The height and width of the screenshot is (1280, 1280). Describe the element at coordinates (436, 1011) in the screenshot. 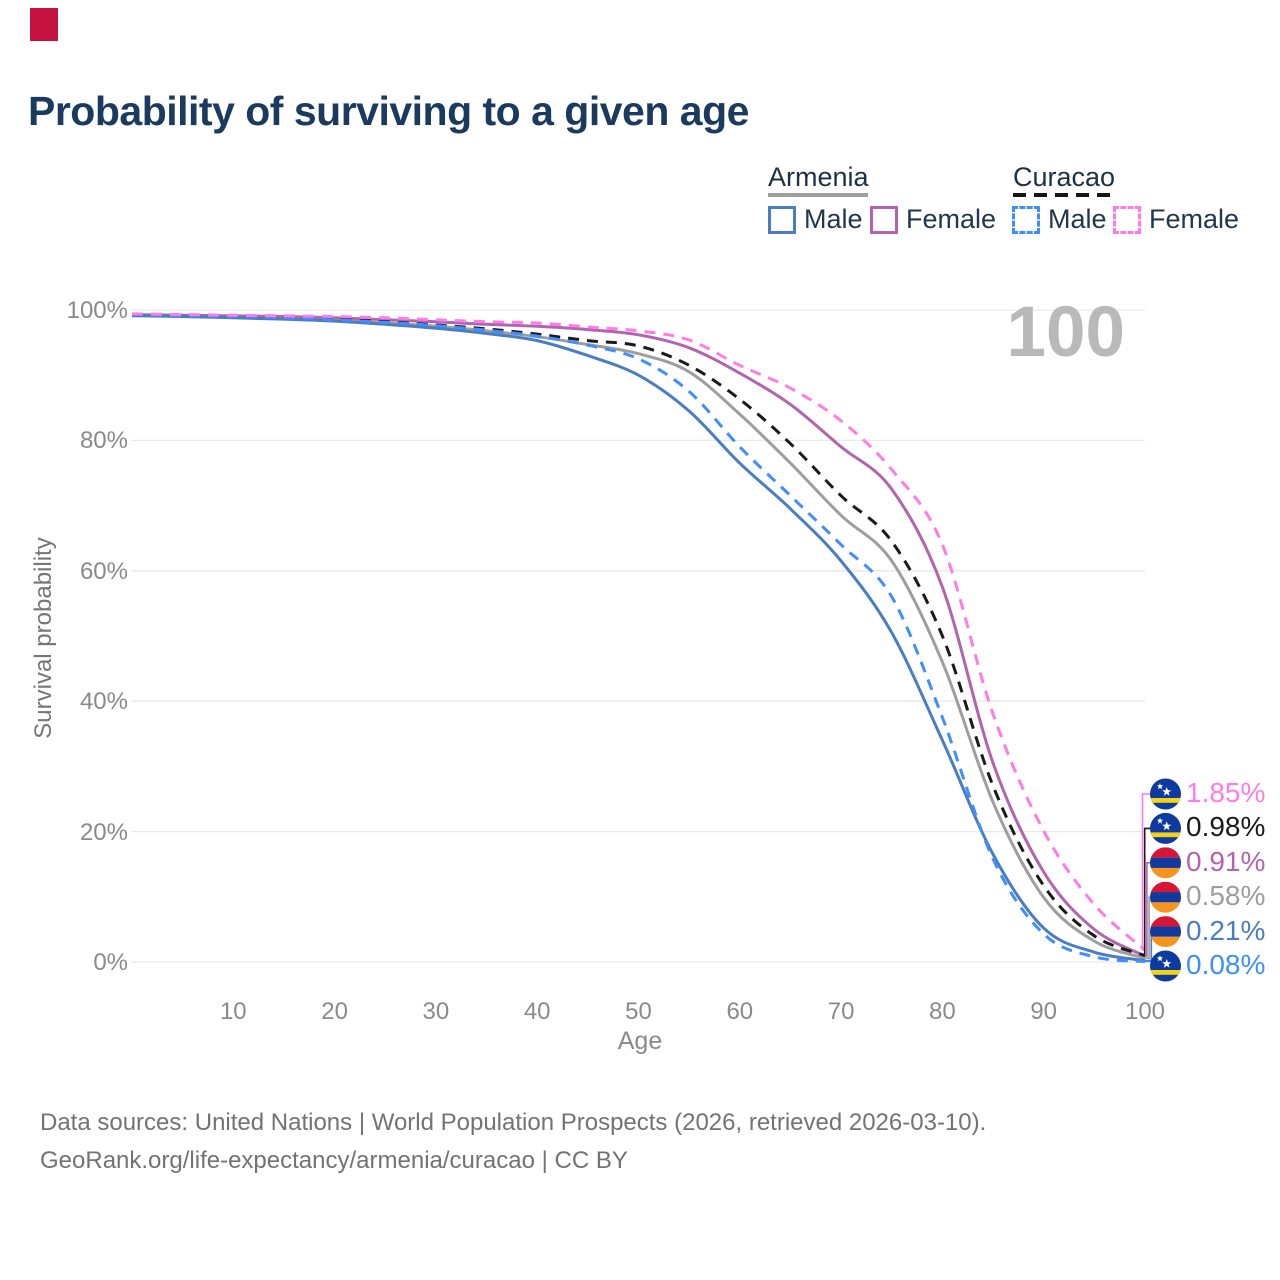

I see `x-tick-label-30: 30` at that location.